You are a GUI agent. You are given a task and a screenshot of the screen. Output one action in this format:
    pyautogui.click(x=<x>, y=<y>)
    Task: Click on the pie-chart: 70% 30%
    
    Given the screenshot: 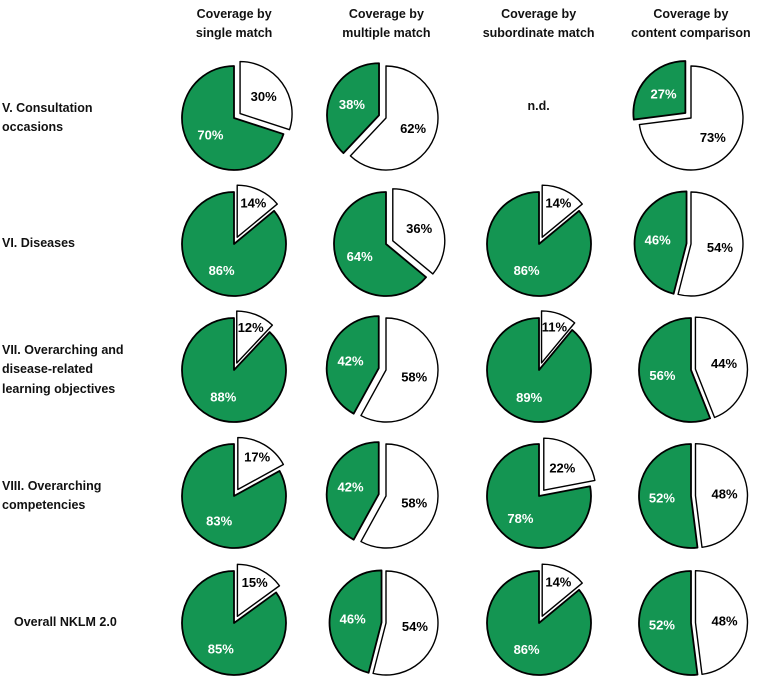 What is the action you would take?
    pyautogui.click(x=237, y=115)
    